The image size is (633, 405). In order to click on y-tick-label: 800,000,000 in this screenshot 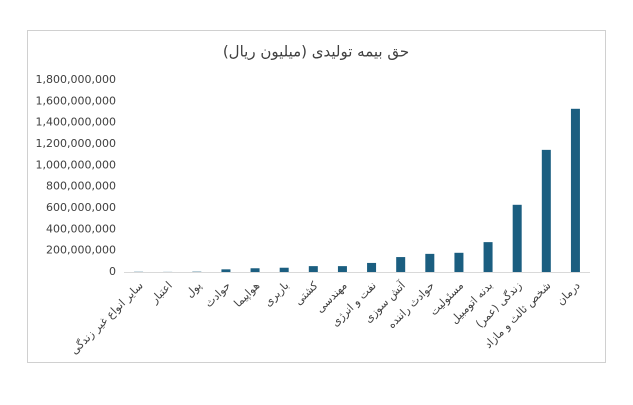, I will do `click(81, 186)`.